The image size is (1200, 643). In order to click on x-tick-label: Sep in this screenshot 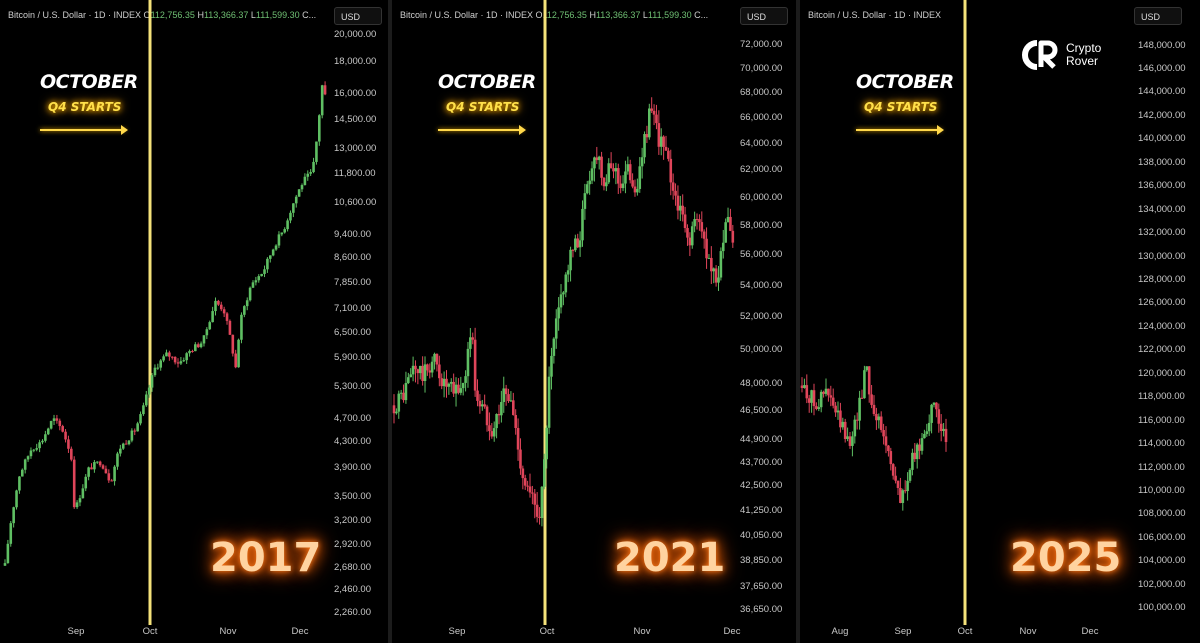, I will do `click(76, 631)`.